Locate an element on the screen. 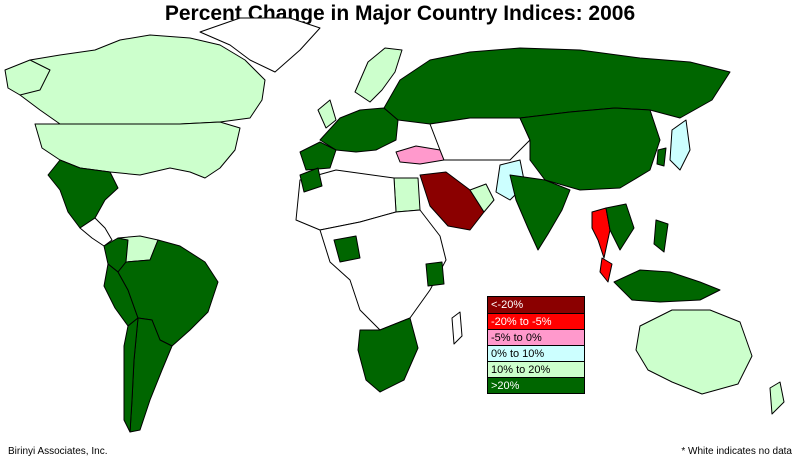 The height and width of the screenshot is (463, 800). region-gulf-states is located at coordinates (482, 198).